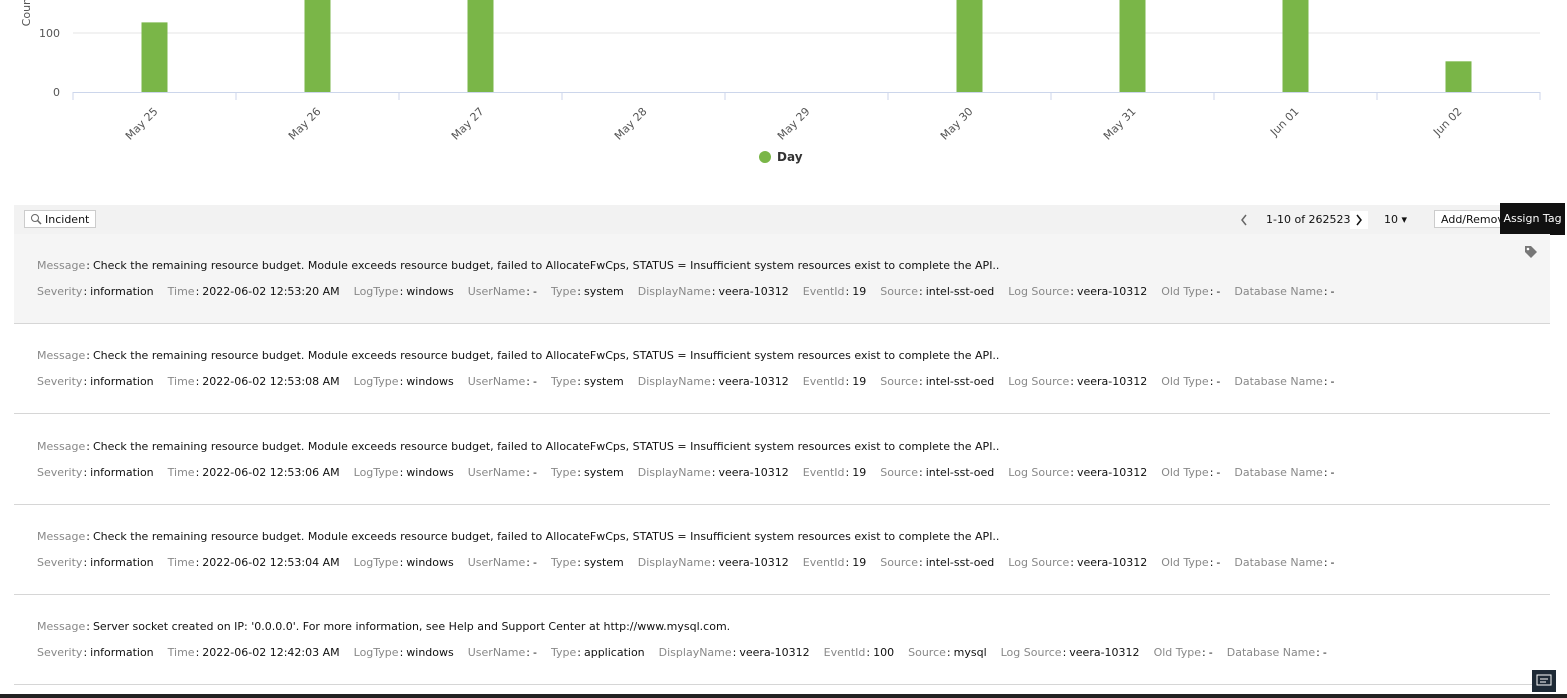 The height and width of the screenshot is (698, 1567). I want to click on field-value: 19, so click(859, 382).